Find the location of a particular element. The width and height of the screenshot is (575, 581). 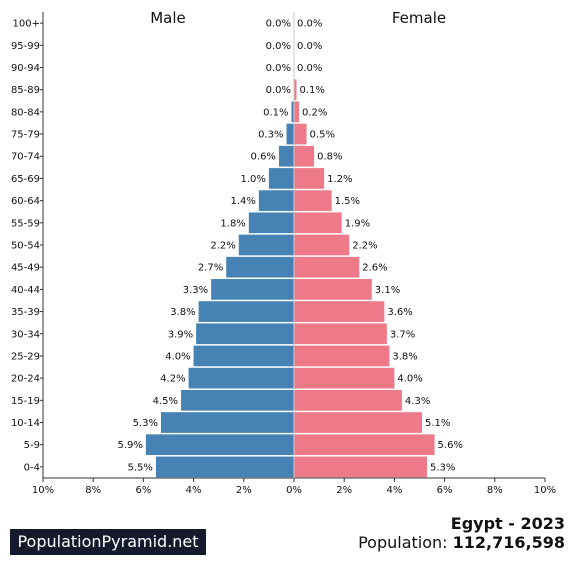

male-value-label: 0.1% is located at coordinates (275, 112).